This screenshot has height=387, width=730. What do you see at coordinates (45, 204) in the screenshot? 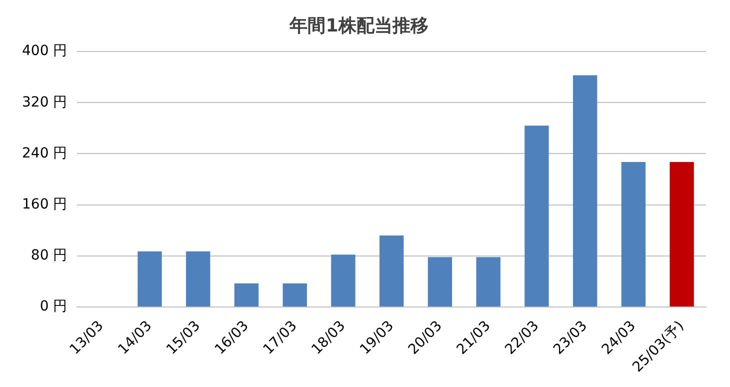
I see `y-tick-label: 160 円` at bounding box center [45, 204].